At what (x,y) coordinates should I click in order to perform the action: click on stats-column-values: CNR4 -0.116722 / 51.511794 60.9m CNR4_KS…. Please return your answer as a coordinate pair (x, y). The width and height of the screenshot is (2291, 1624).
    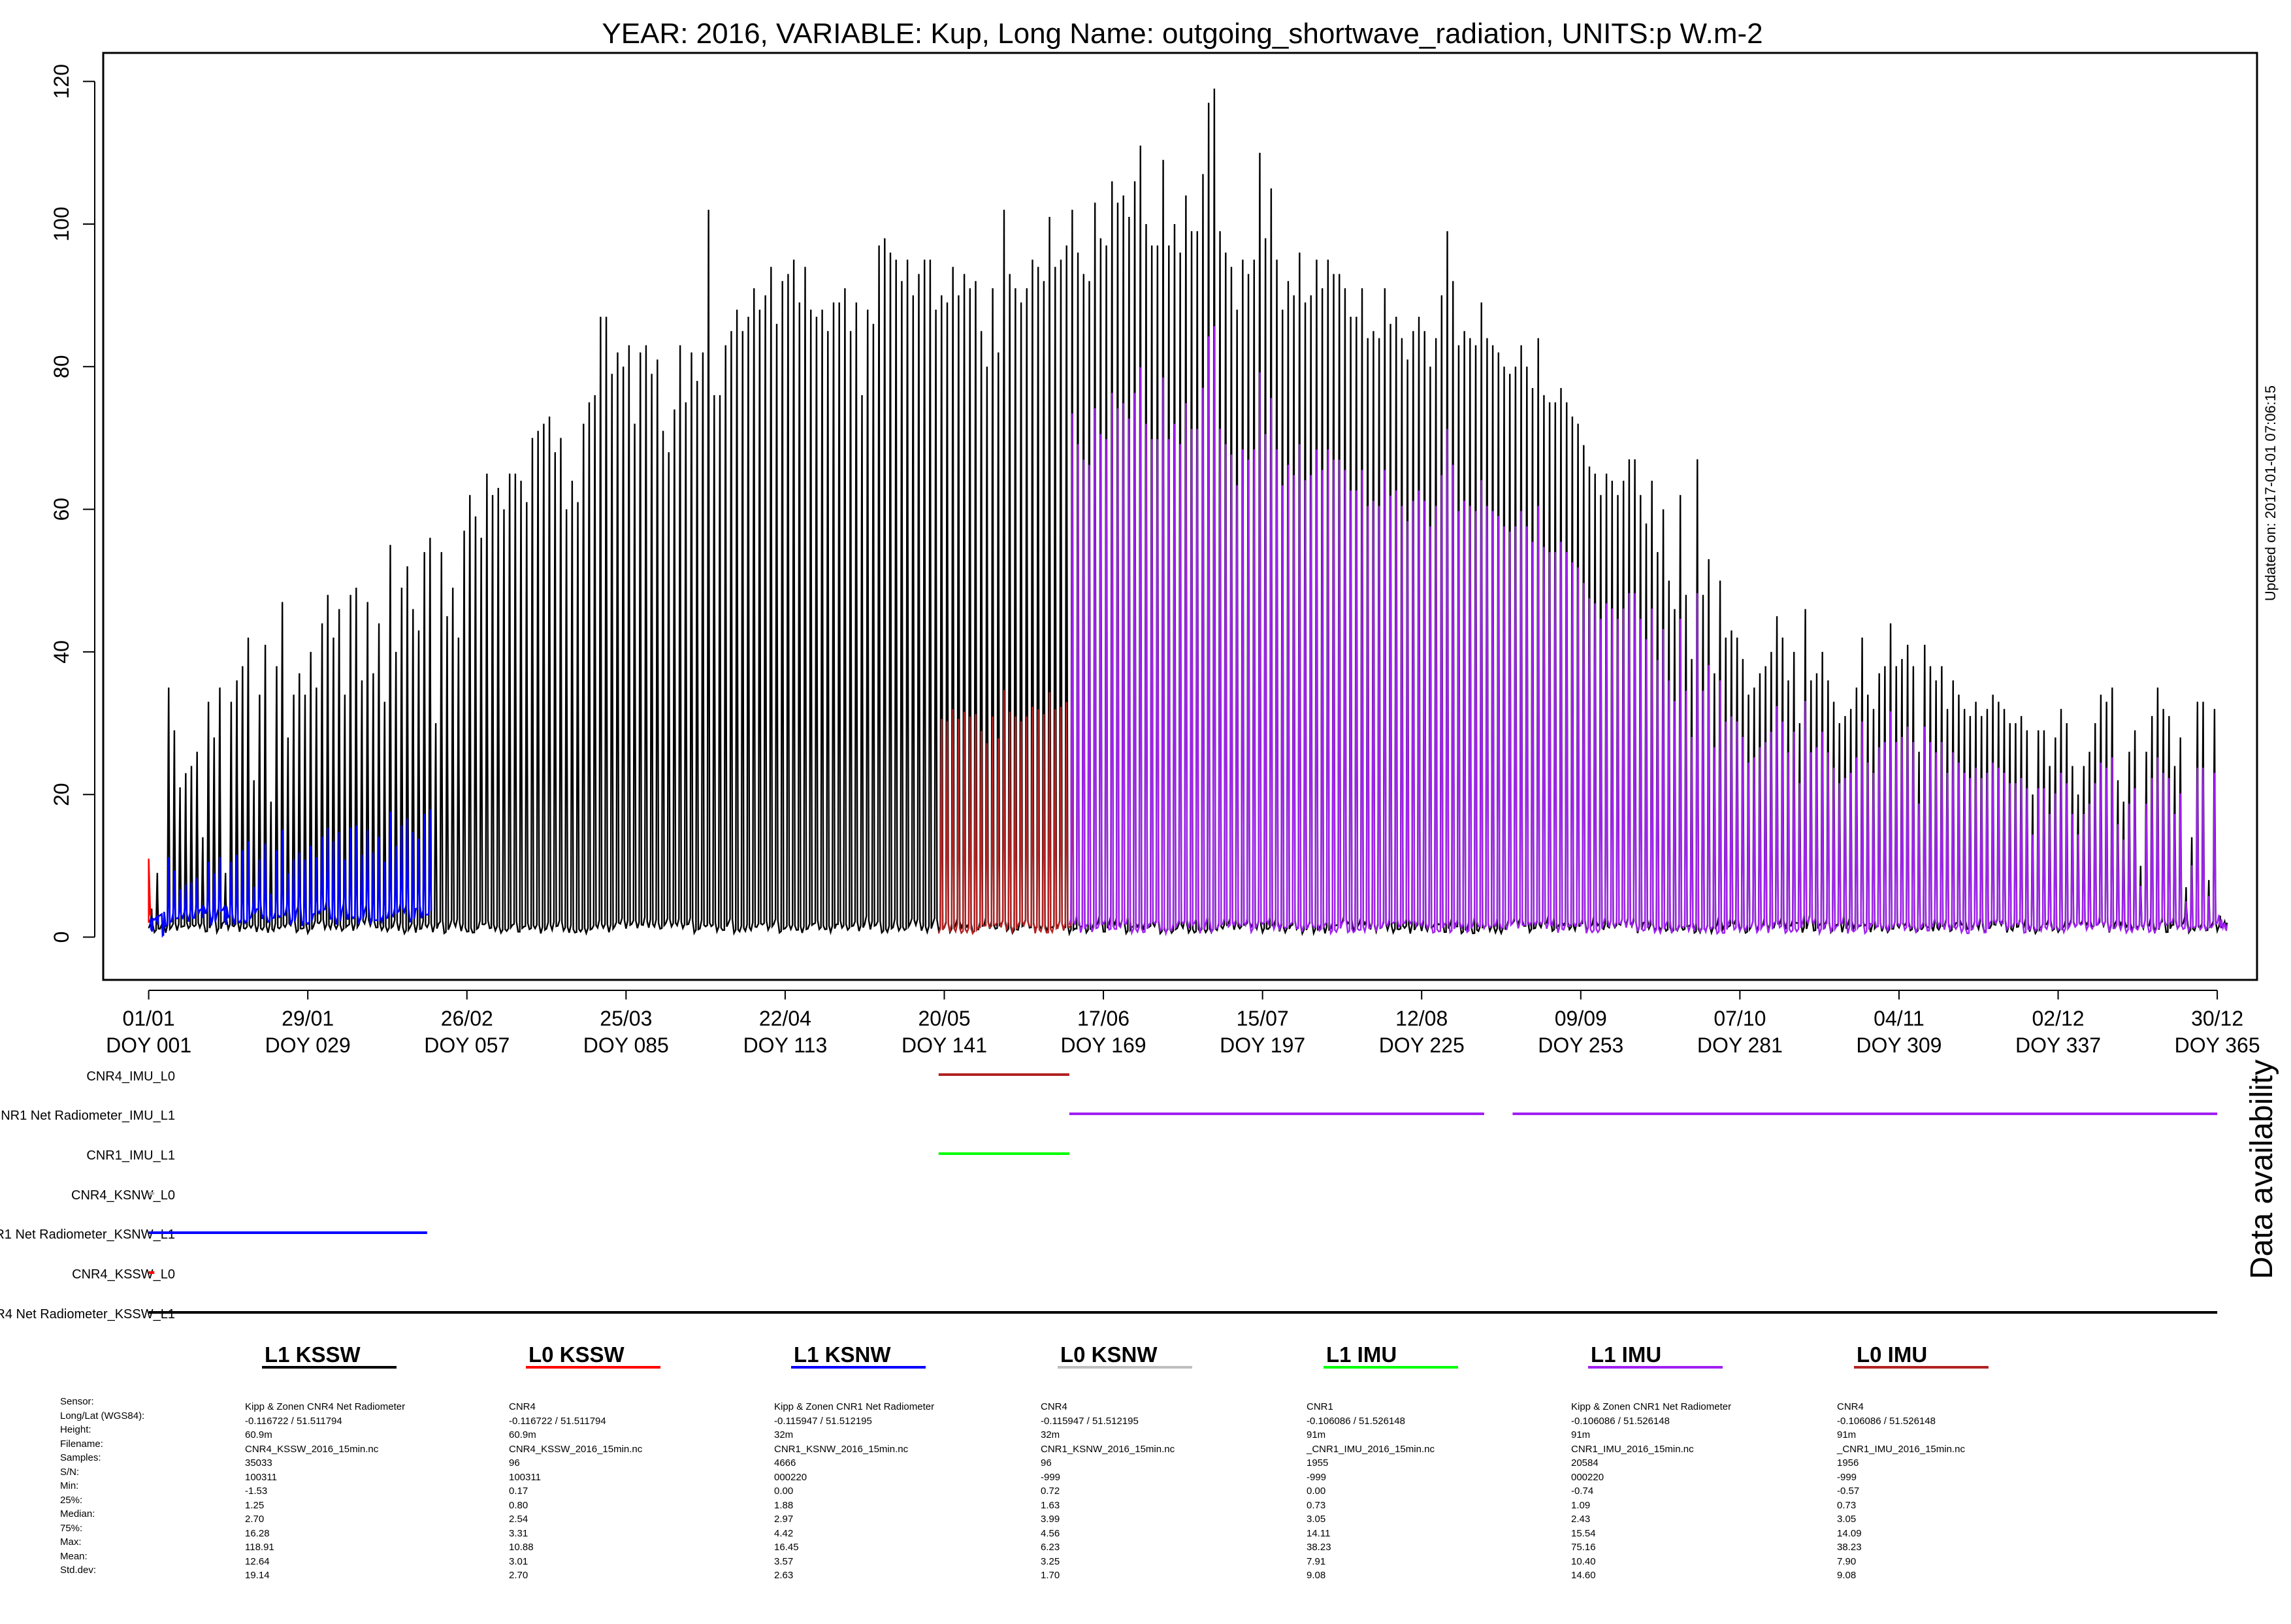
    Looking at the image, I should click on (576, 1491).